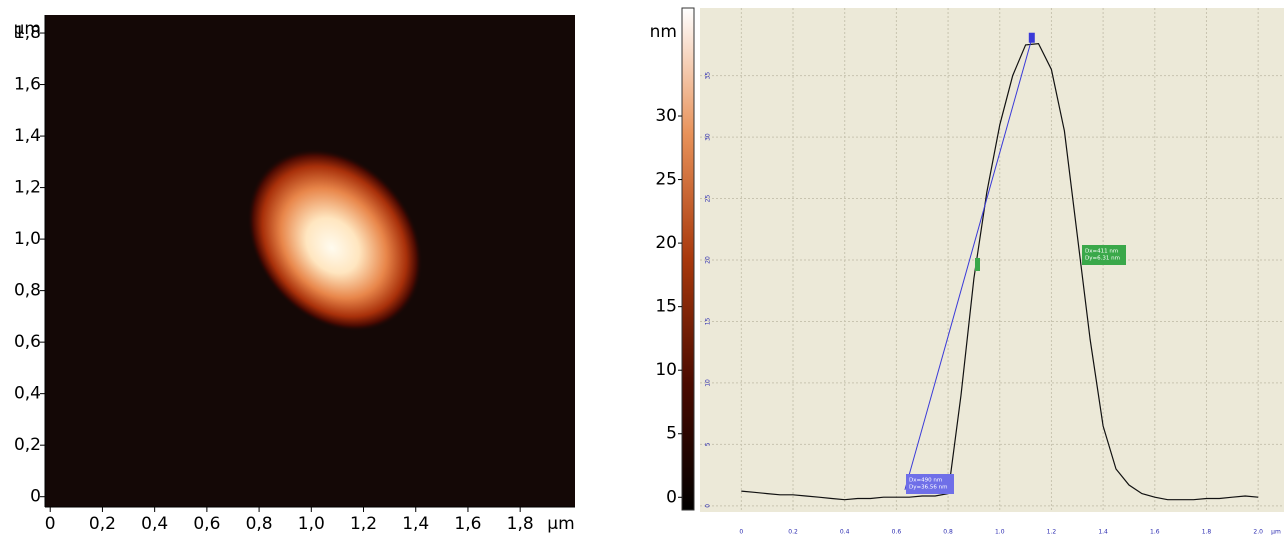  I want to click on annotation-text: Dy=36.56 nm, so click(928, 488).